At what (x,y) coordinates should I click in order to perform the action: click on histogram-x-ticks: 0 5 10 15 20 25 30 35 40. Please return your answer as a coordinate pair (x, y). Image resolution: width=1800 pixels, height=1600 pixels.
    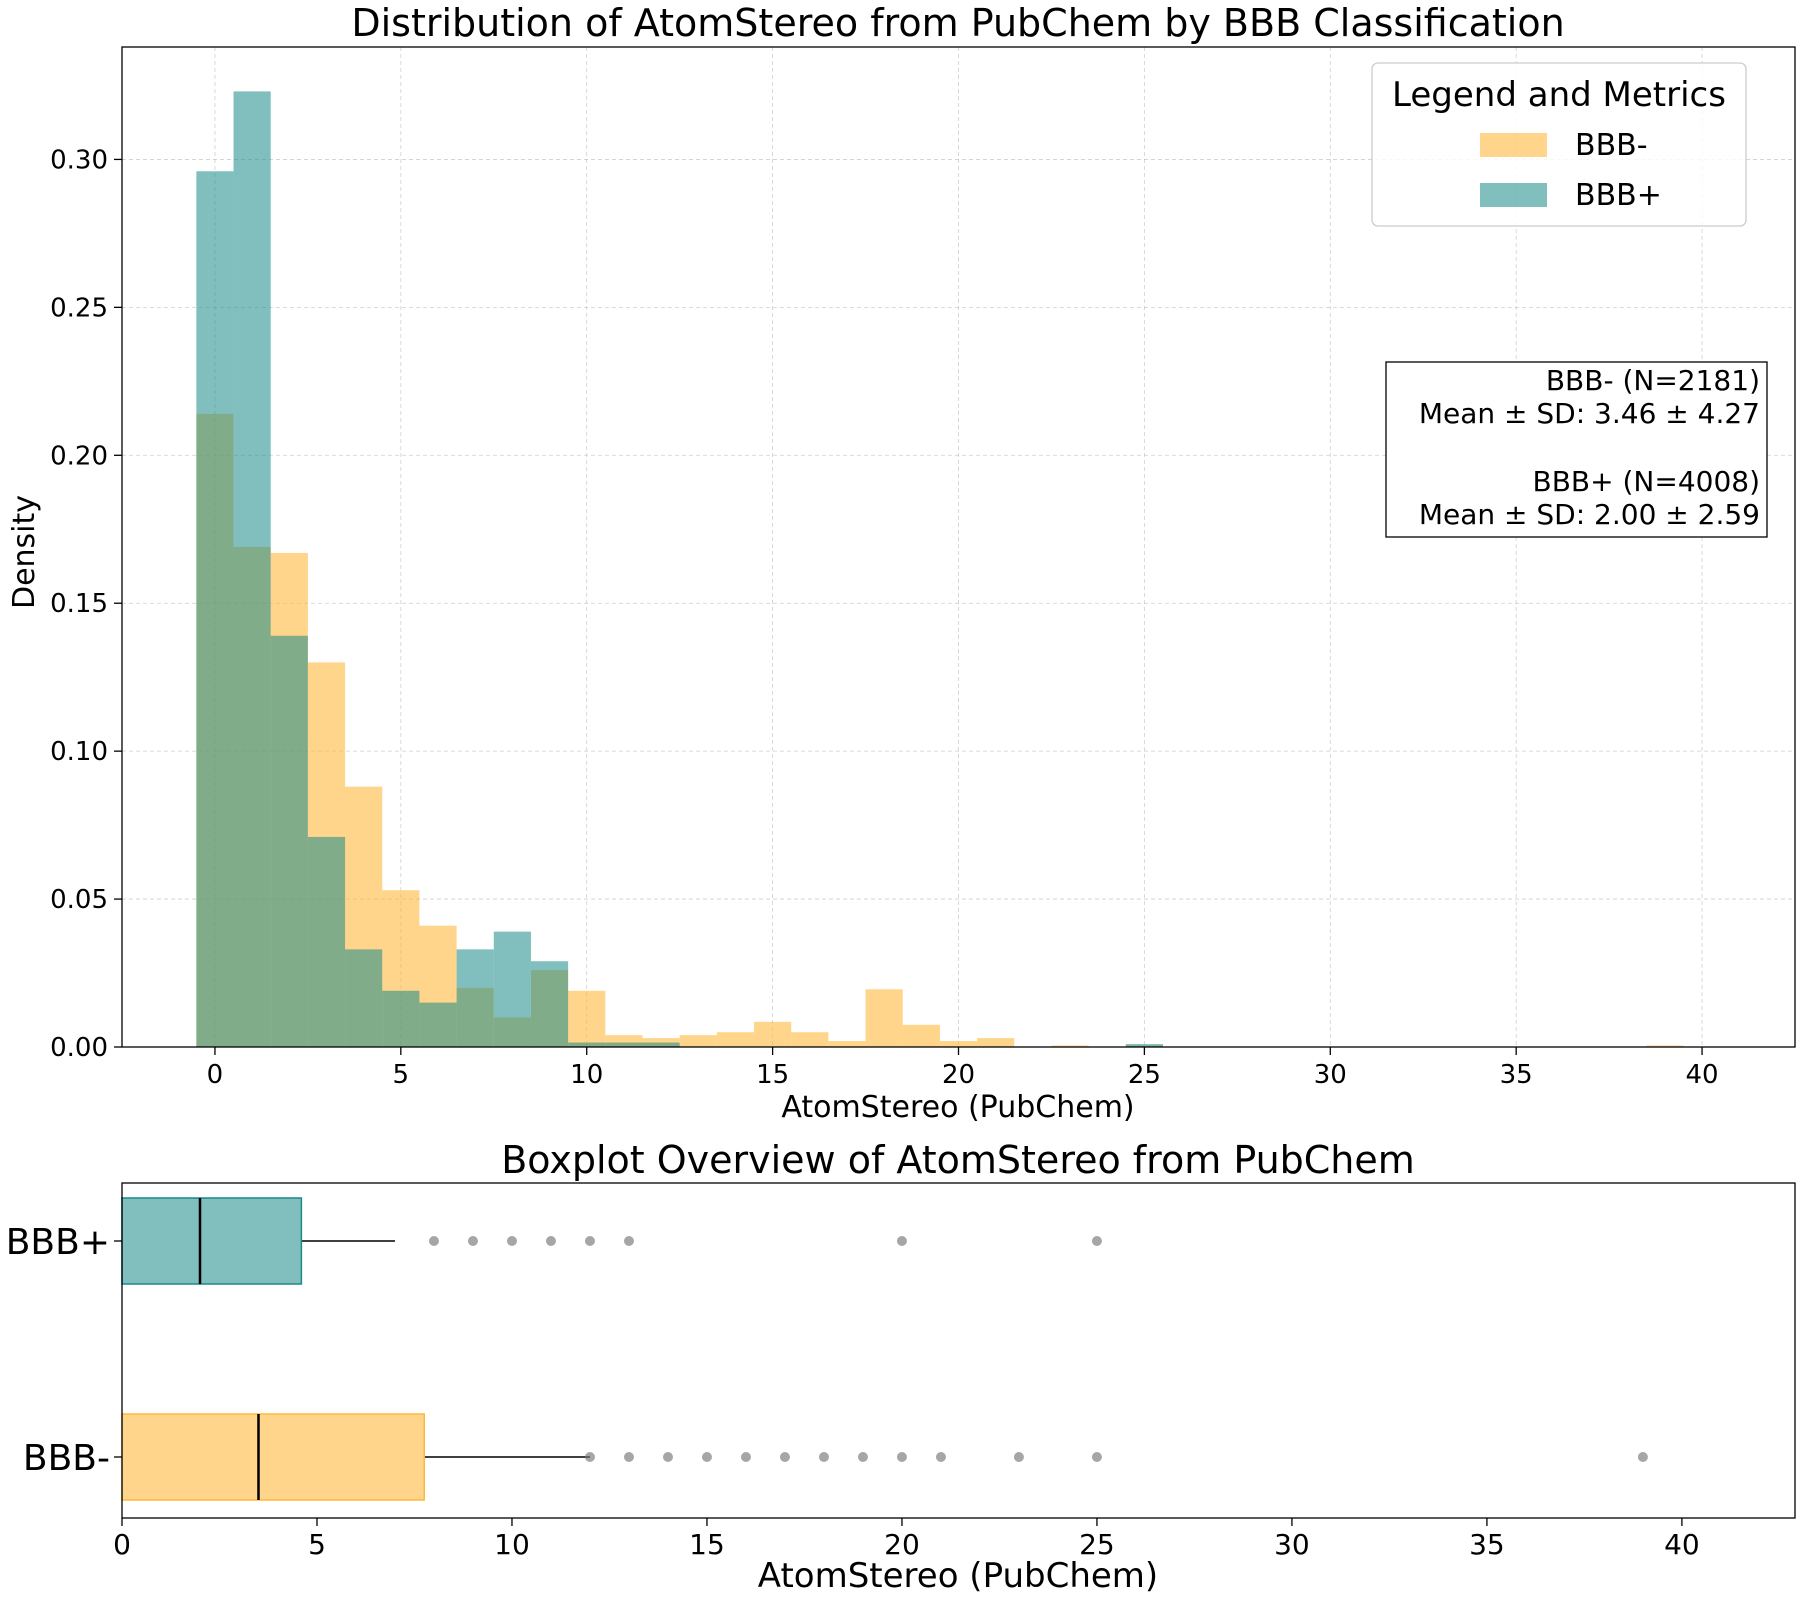
    Looking at the image, I should click on (963, 1068).